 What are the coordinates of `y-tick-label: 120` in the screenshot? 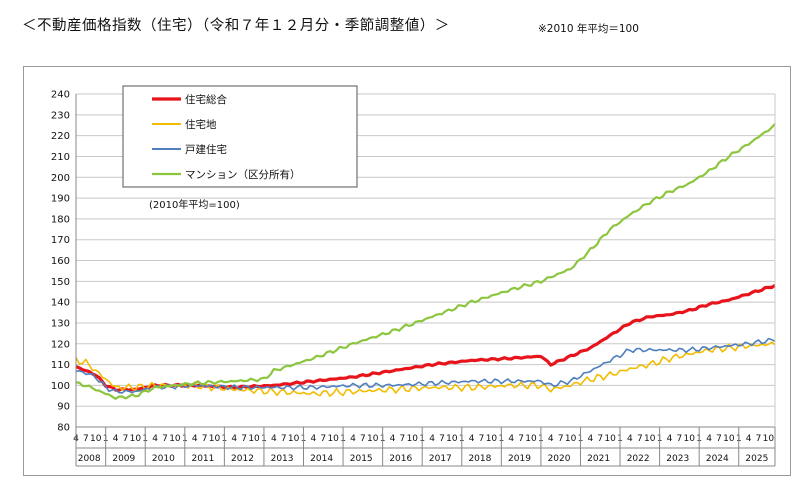 It's located at (60, 344).